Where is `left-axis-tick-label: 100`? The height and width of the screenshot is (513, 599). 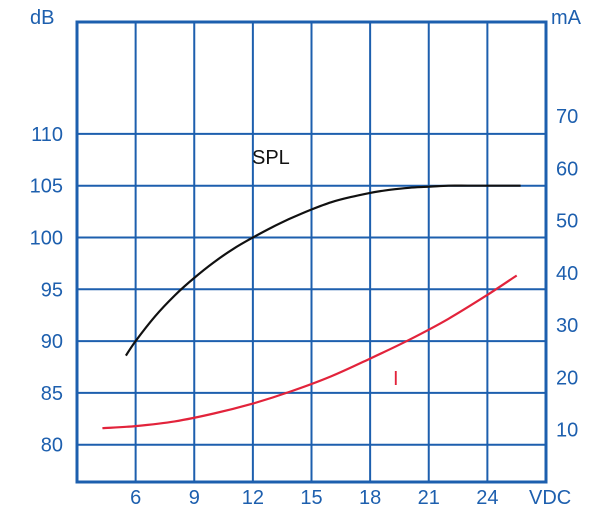 left-axis-tick-label: 100 is located at coordinates (46, 238).